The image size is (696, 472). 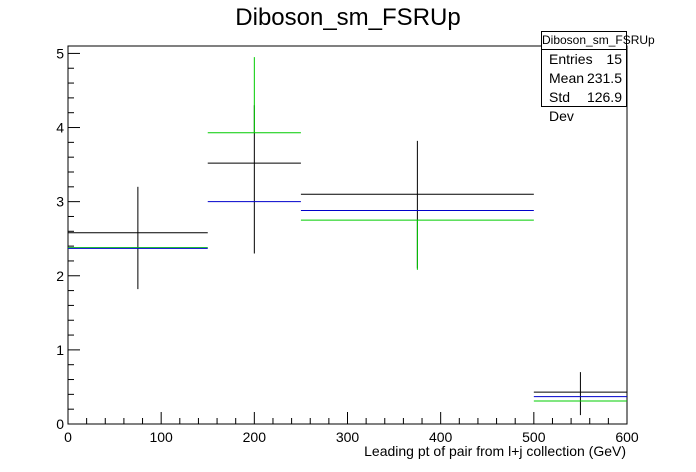 I want to click on x-tick-label: 600, so click(x=627, y=437).